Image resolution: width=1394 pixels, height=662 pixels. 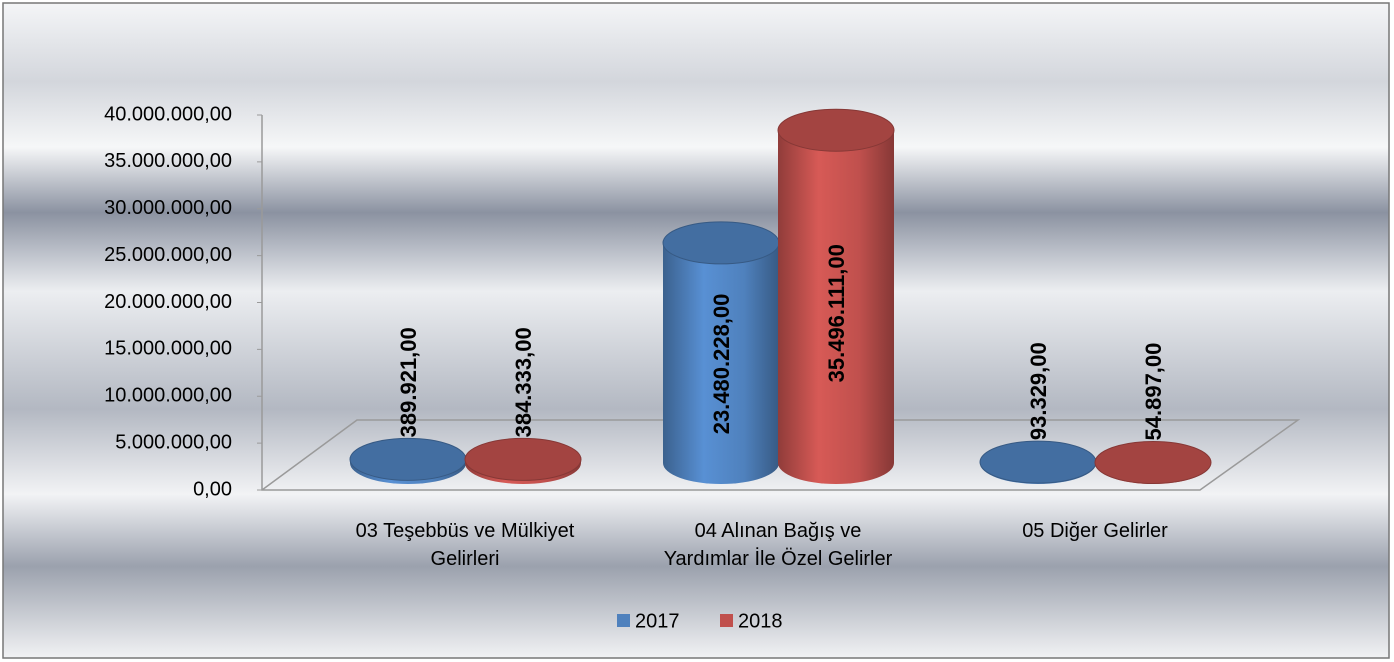 I want to click on y-tick-label: 35.000.000,00, so click(x=168, y=161).